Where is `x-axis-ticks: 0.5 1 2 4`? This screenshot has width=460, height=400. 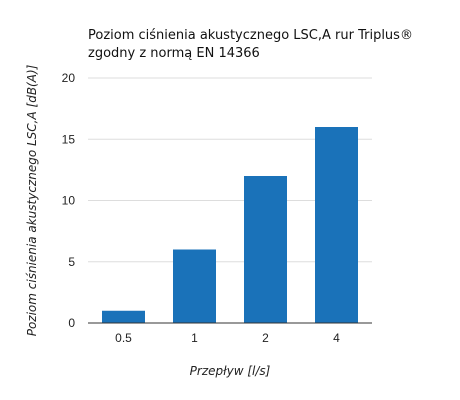
x-axis-ticks: 0.5 1 2 4 is located at coordinates (227, 338).